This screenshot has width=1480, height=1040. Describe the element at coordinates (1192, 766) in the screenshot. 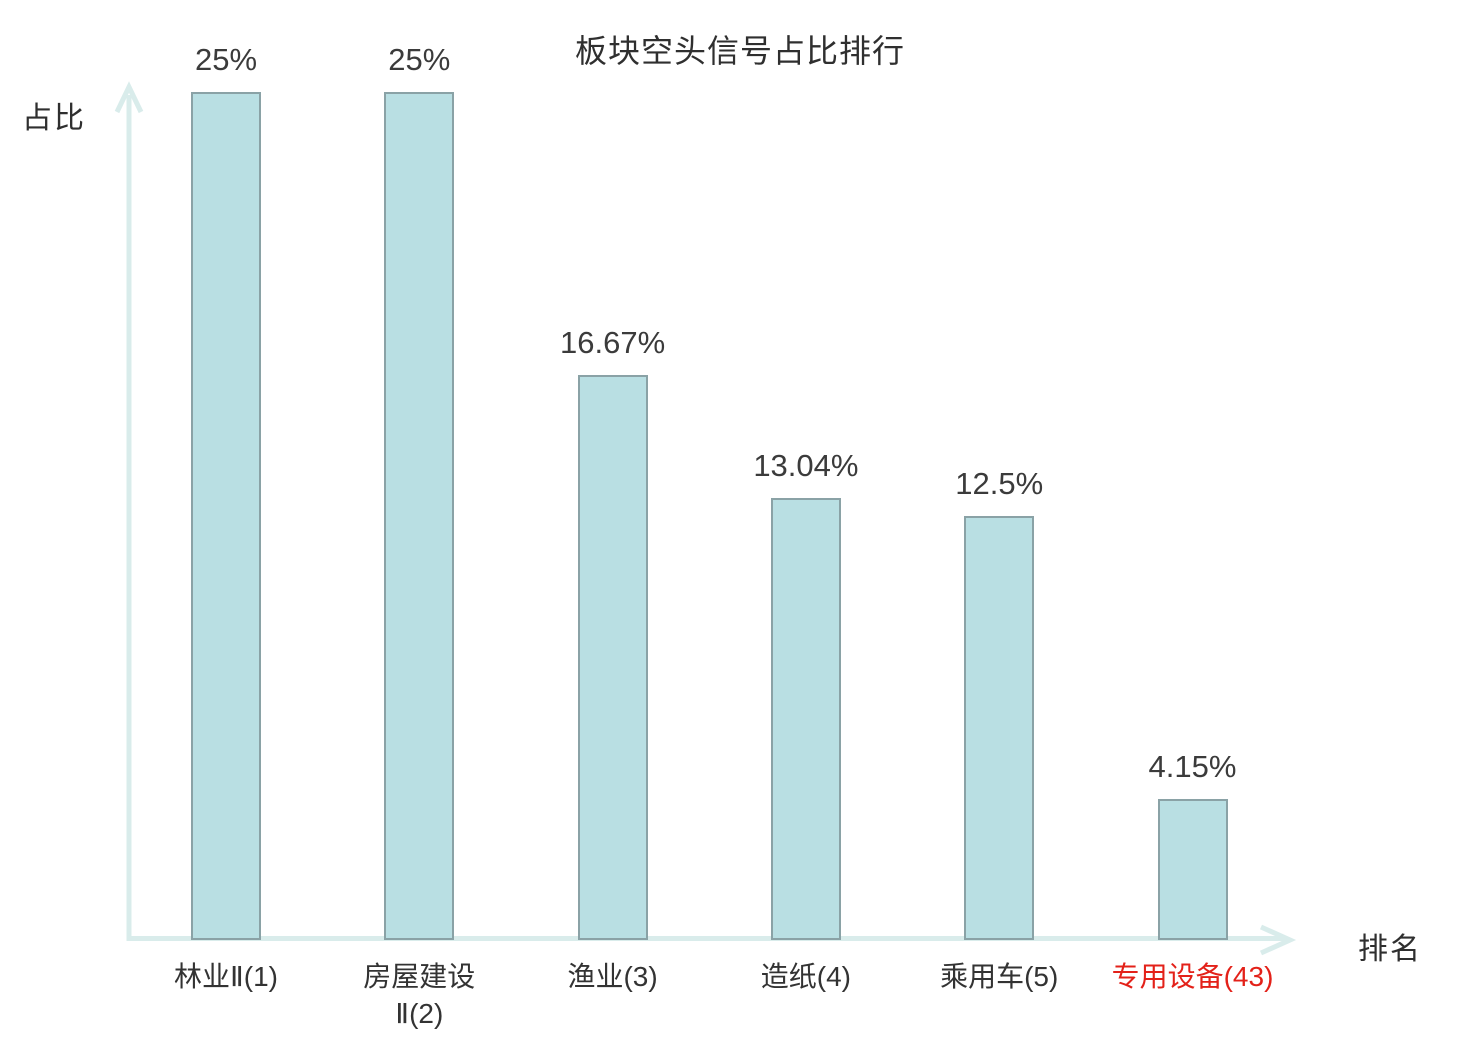

I see `bar-value-label: 4.15%` at that location.